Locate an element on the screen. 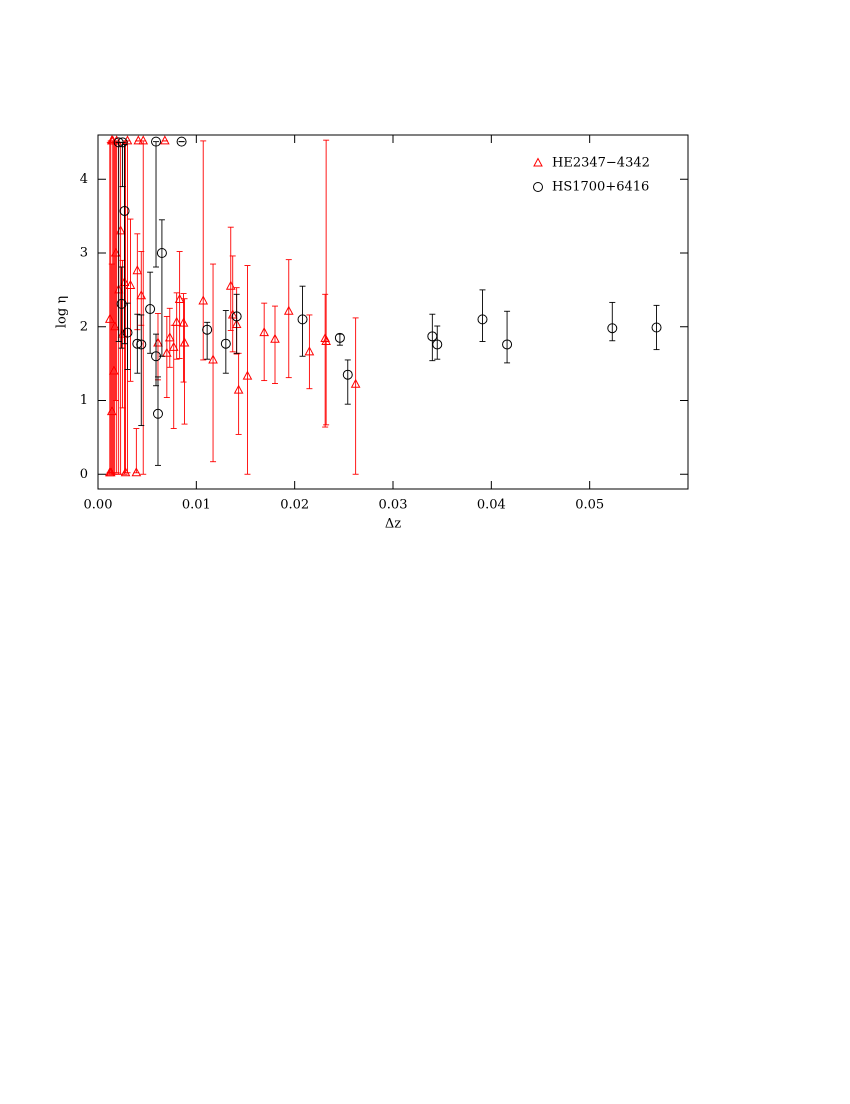 The height and width of the screenshot is (1104, 850). legend-label: HE2347−4342 is located at coordinates (601, 163).